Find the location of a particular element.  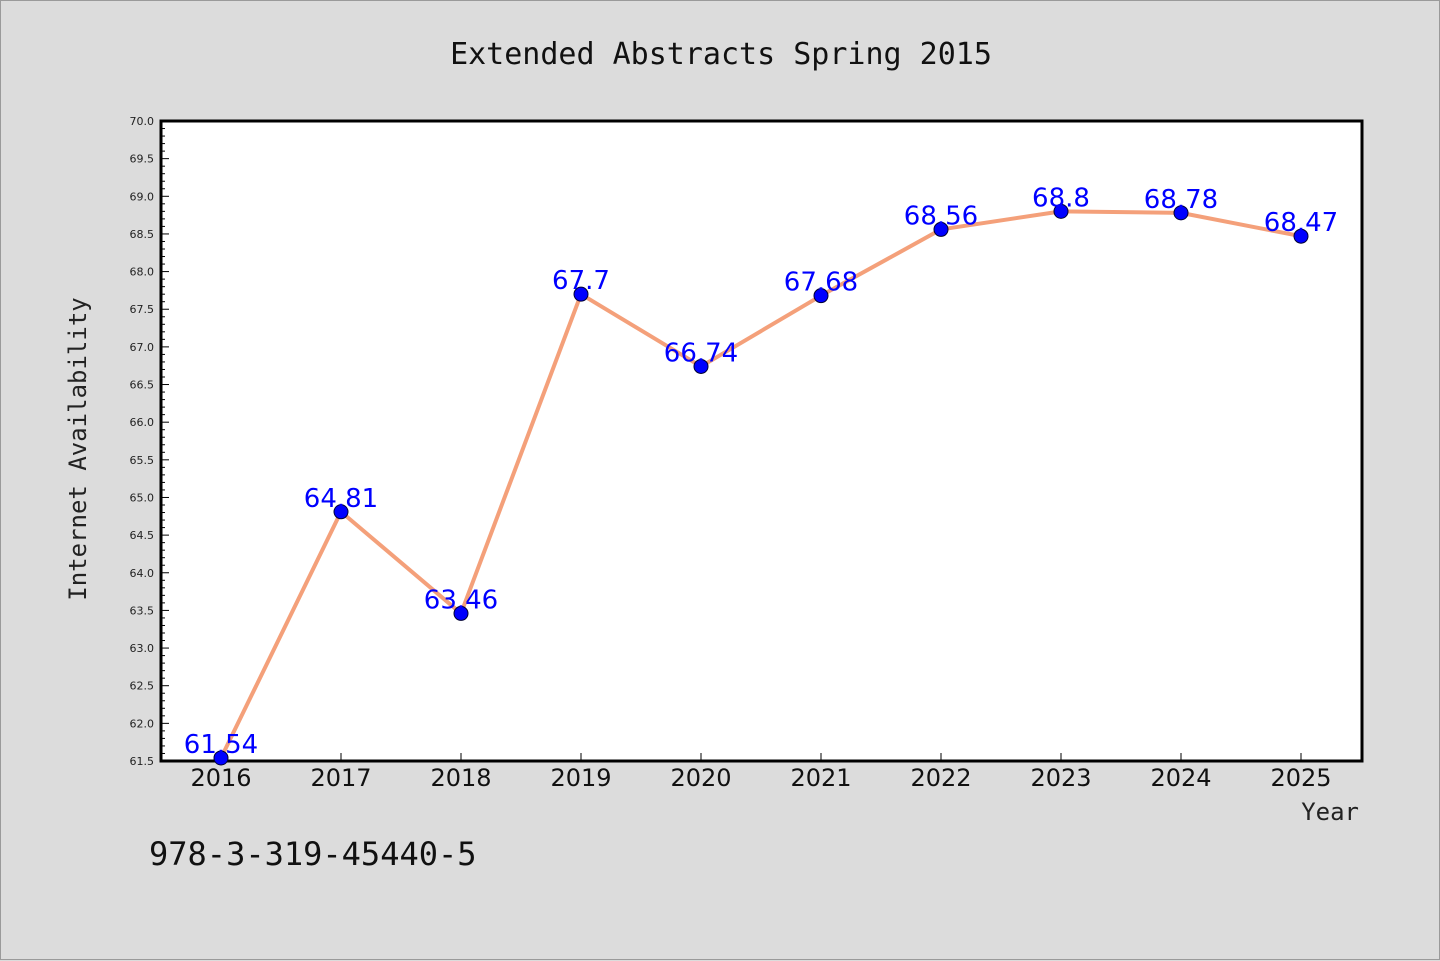

data-label: 68.78 is located at coordinates (1181, 200).